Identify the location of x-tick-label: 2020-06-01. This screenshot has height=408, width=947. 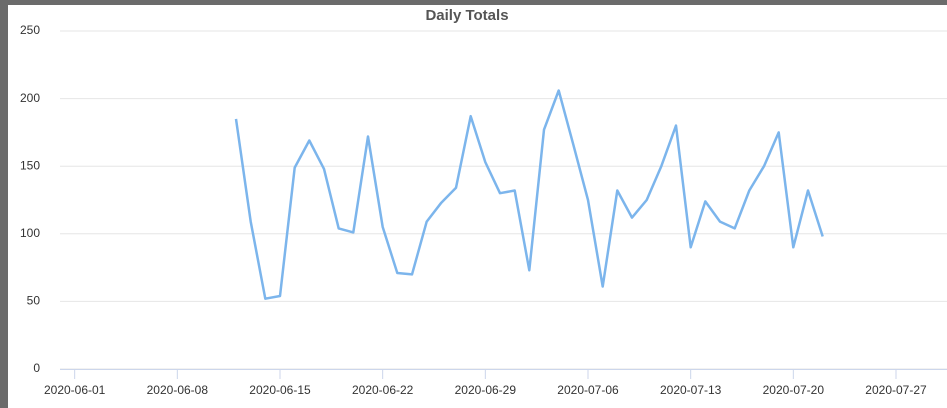
(75, 390).